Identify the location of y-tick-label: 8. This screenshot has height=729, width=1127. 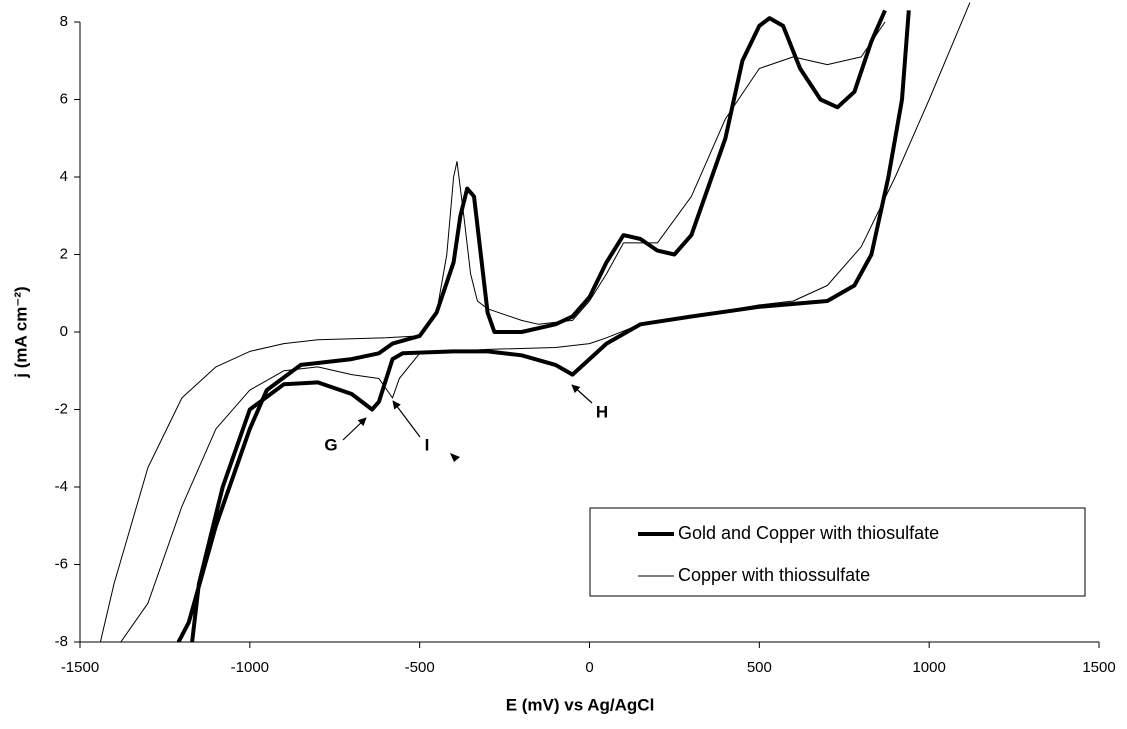
(64, 21).